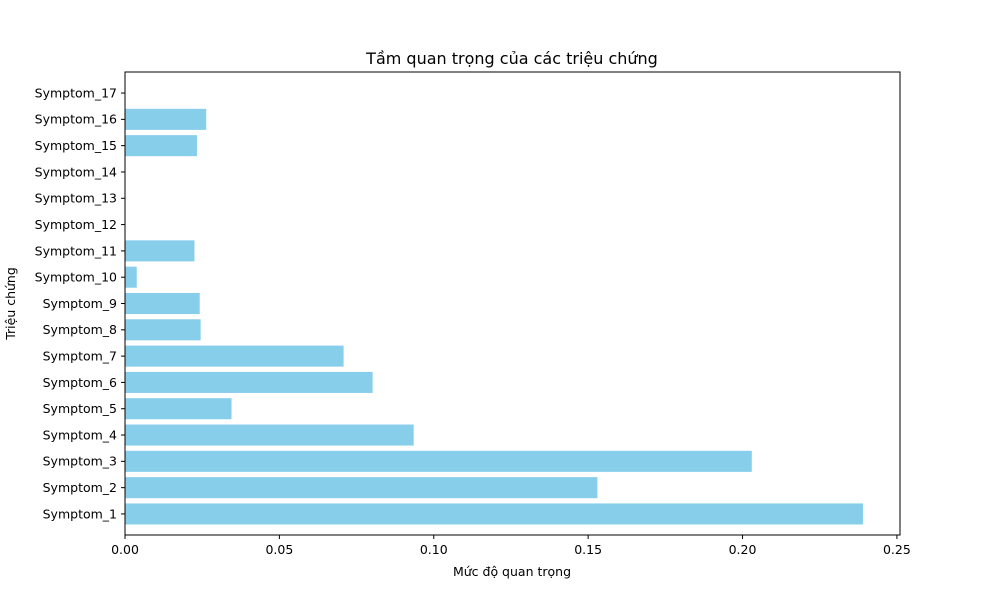 The width and height of the screenshot is (1000, 600). Describe the element at coordinates (80, 513) in the screenshot. I see `y-tick-label: Symptom_1` at that location.